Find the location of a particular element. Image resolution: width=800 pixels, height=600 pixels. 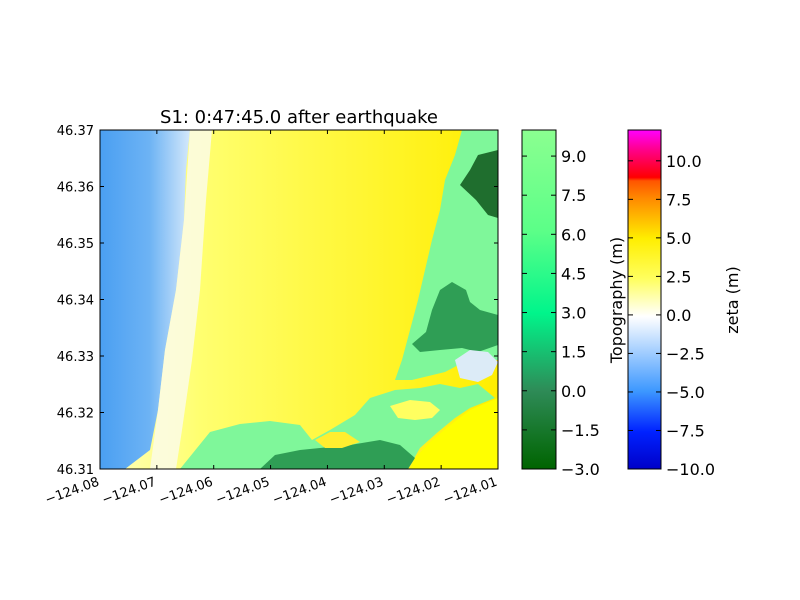

colorbar-tick-label: −7.5 is located at coordinates (685, 430).